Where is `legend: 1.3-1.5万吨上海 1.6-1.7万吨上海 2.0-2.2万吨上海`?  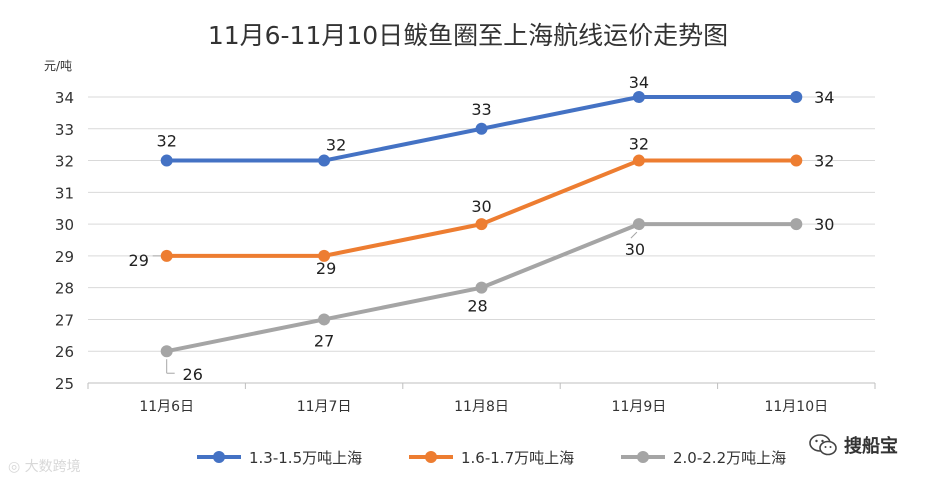 legend: 1.3-1.5万吨上海 1.6-1.7万吨上海 2.0-2.2万吨上海 is located at coordinates (491, 458).